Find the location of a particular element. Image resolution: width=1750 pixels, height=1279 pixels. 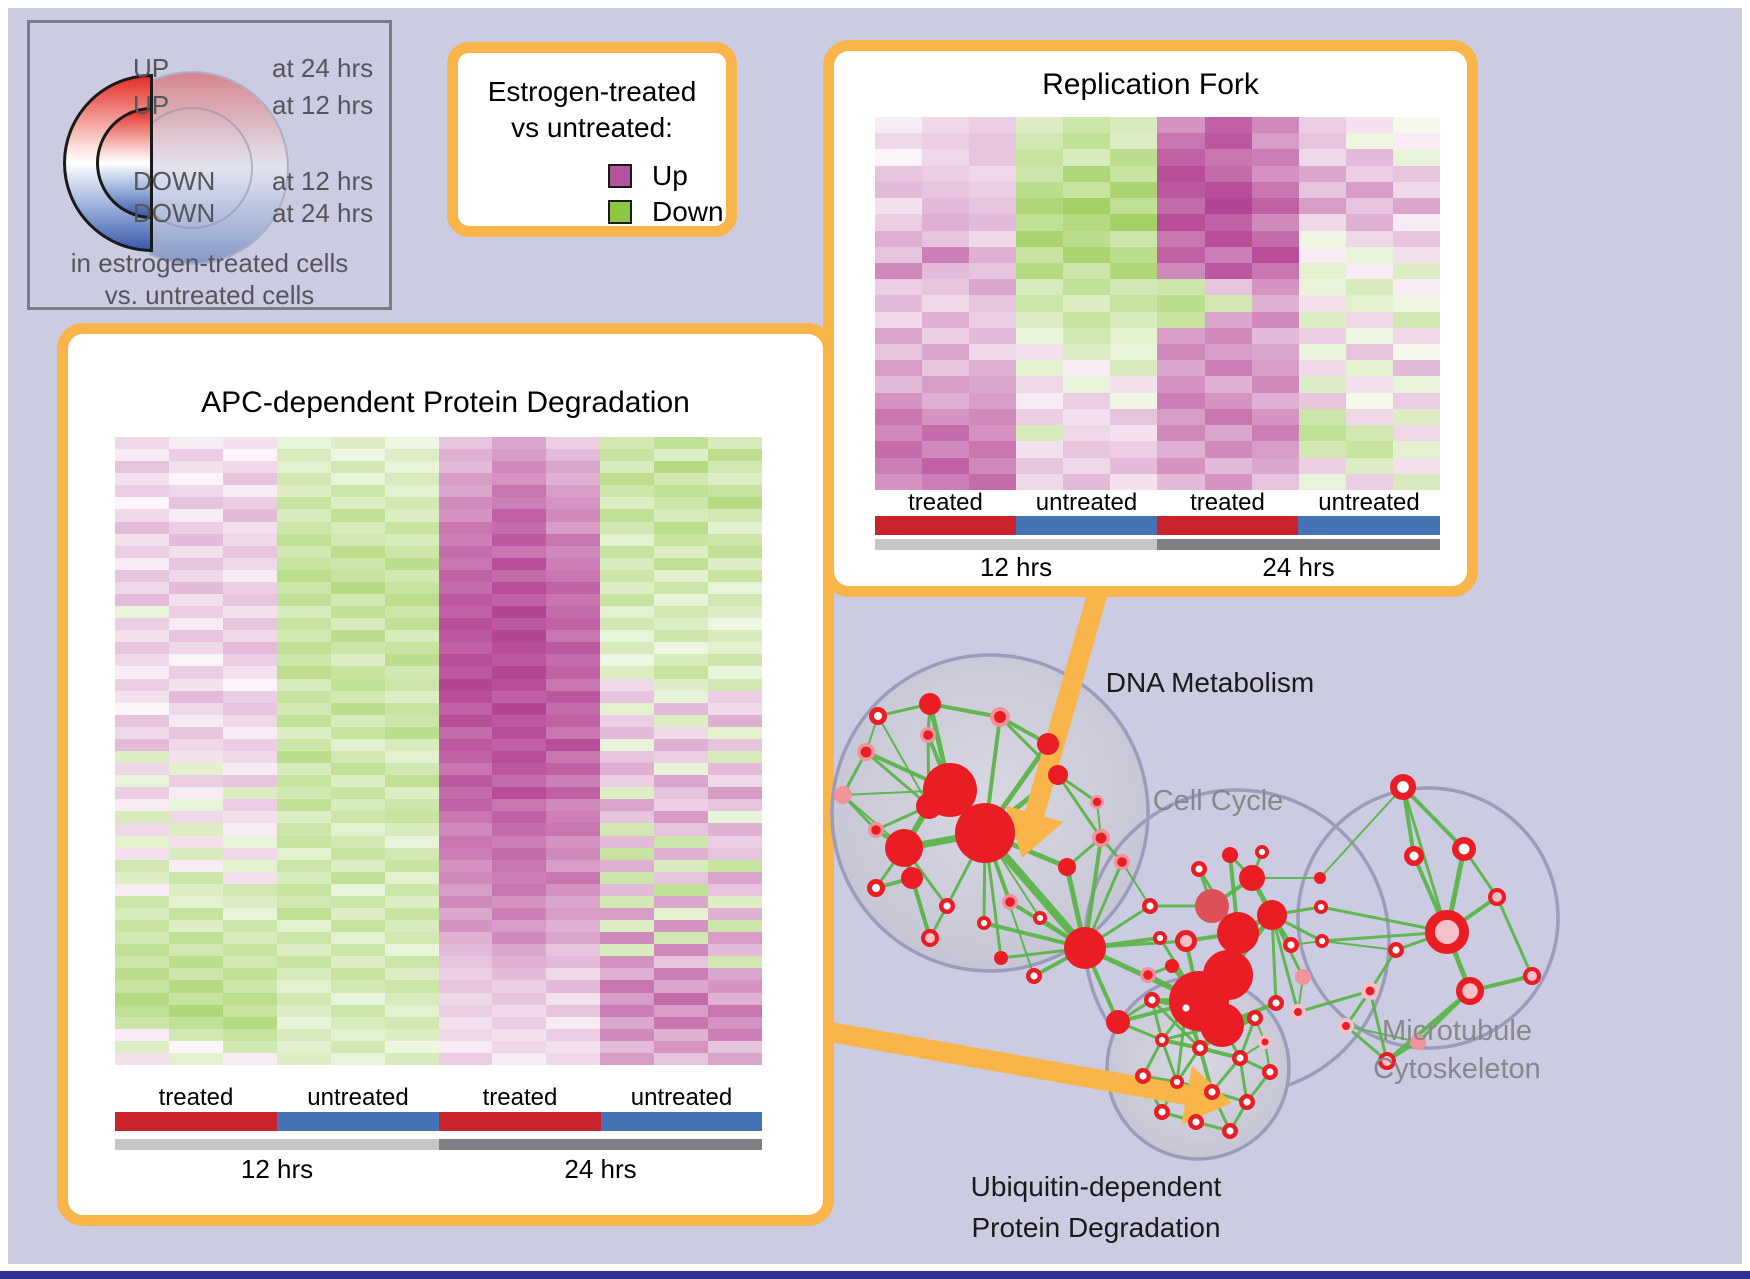

ring-legend-down24-time: at 24 hrs is located at coordinates (323, 213).